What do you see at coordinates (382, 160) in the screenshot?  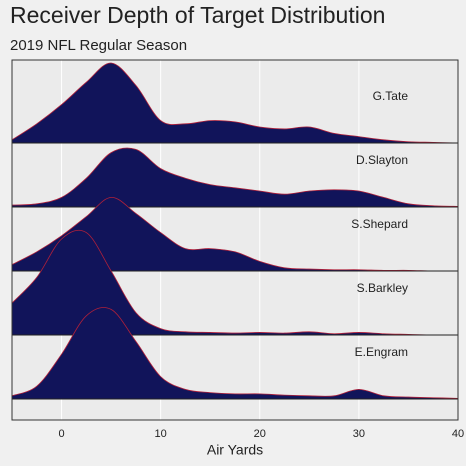 I see `ridge-label: D.Slayton` at bounding box center [382, 160].